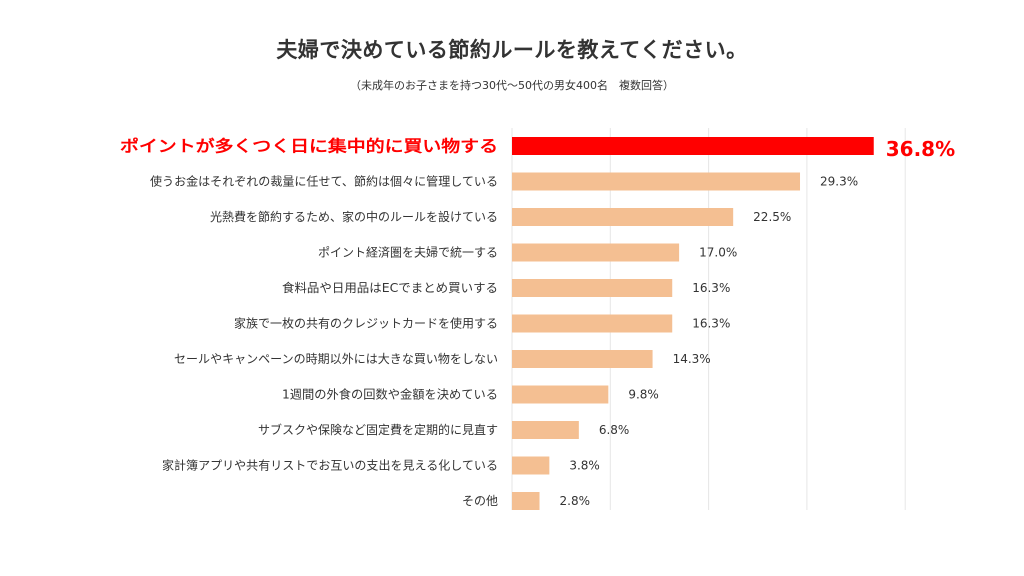 This screenshot has width=1024, height=576. What do you see at coordinates (330, 465) in the screenshot?
I see `category-label: 家計簿アプリや共有リストでお互いの支出を見える化している` at bounding box center [330, 465].